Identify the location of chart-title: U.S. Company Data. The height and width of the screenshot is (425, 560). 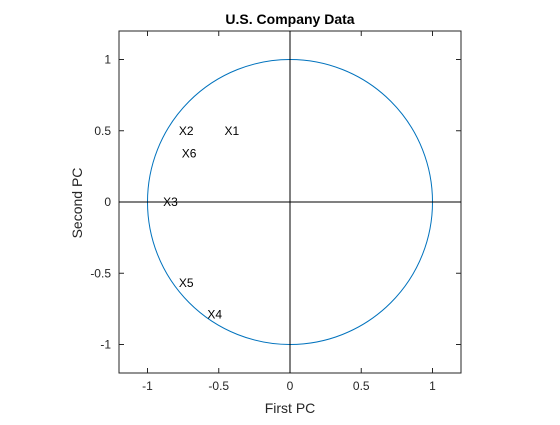
(289, 19).